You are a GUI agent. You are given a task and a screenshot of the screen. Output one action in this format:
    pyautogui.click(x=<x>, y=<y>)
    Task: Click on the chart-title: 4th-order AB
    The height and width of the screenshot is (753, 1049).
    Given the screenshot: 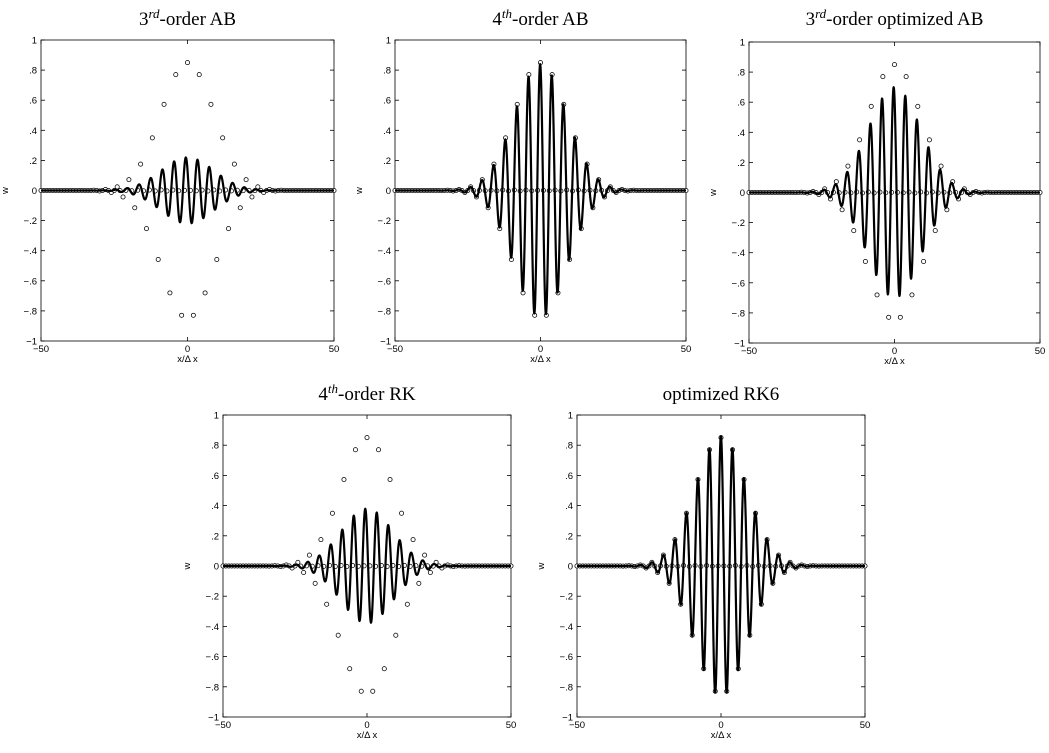 What is the action you would take?
    pyautogui.click(x=540, y=18)
    